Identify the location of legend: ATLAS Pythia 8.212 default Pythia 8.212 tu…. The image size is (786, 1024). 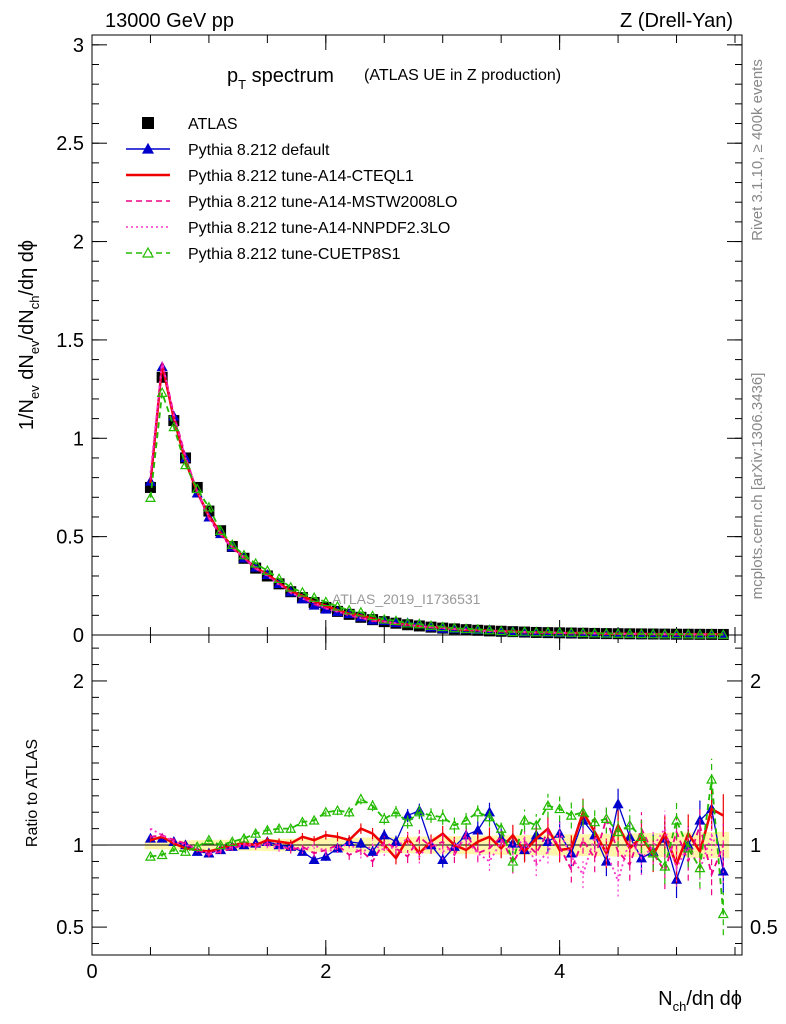
(291, 189).